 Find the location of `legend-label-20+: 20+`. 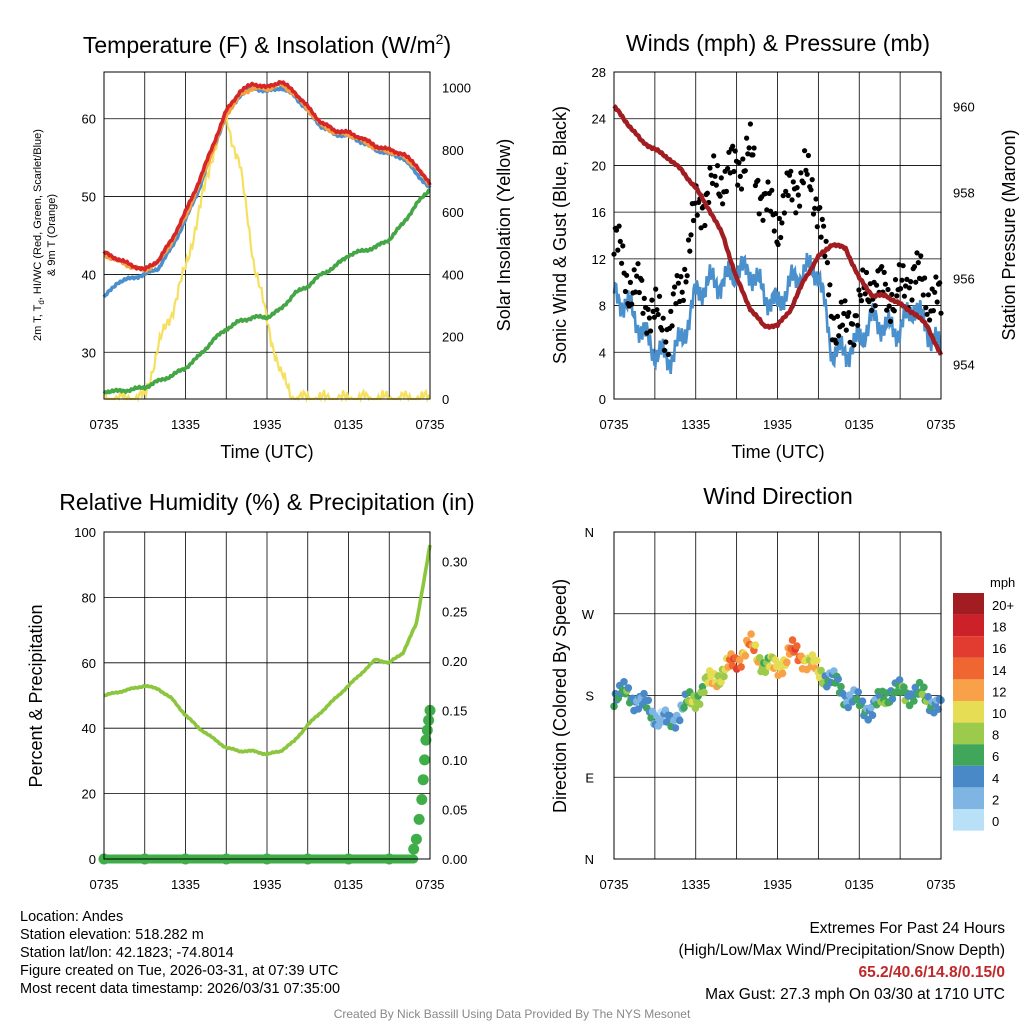

legend-label-20+: 20+ is located at coordinates (1003, 605).